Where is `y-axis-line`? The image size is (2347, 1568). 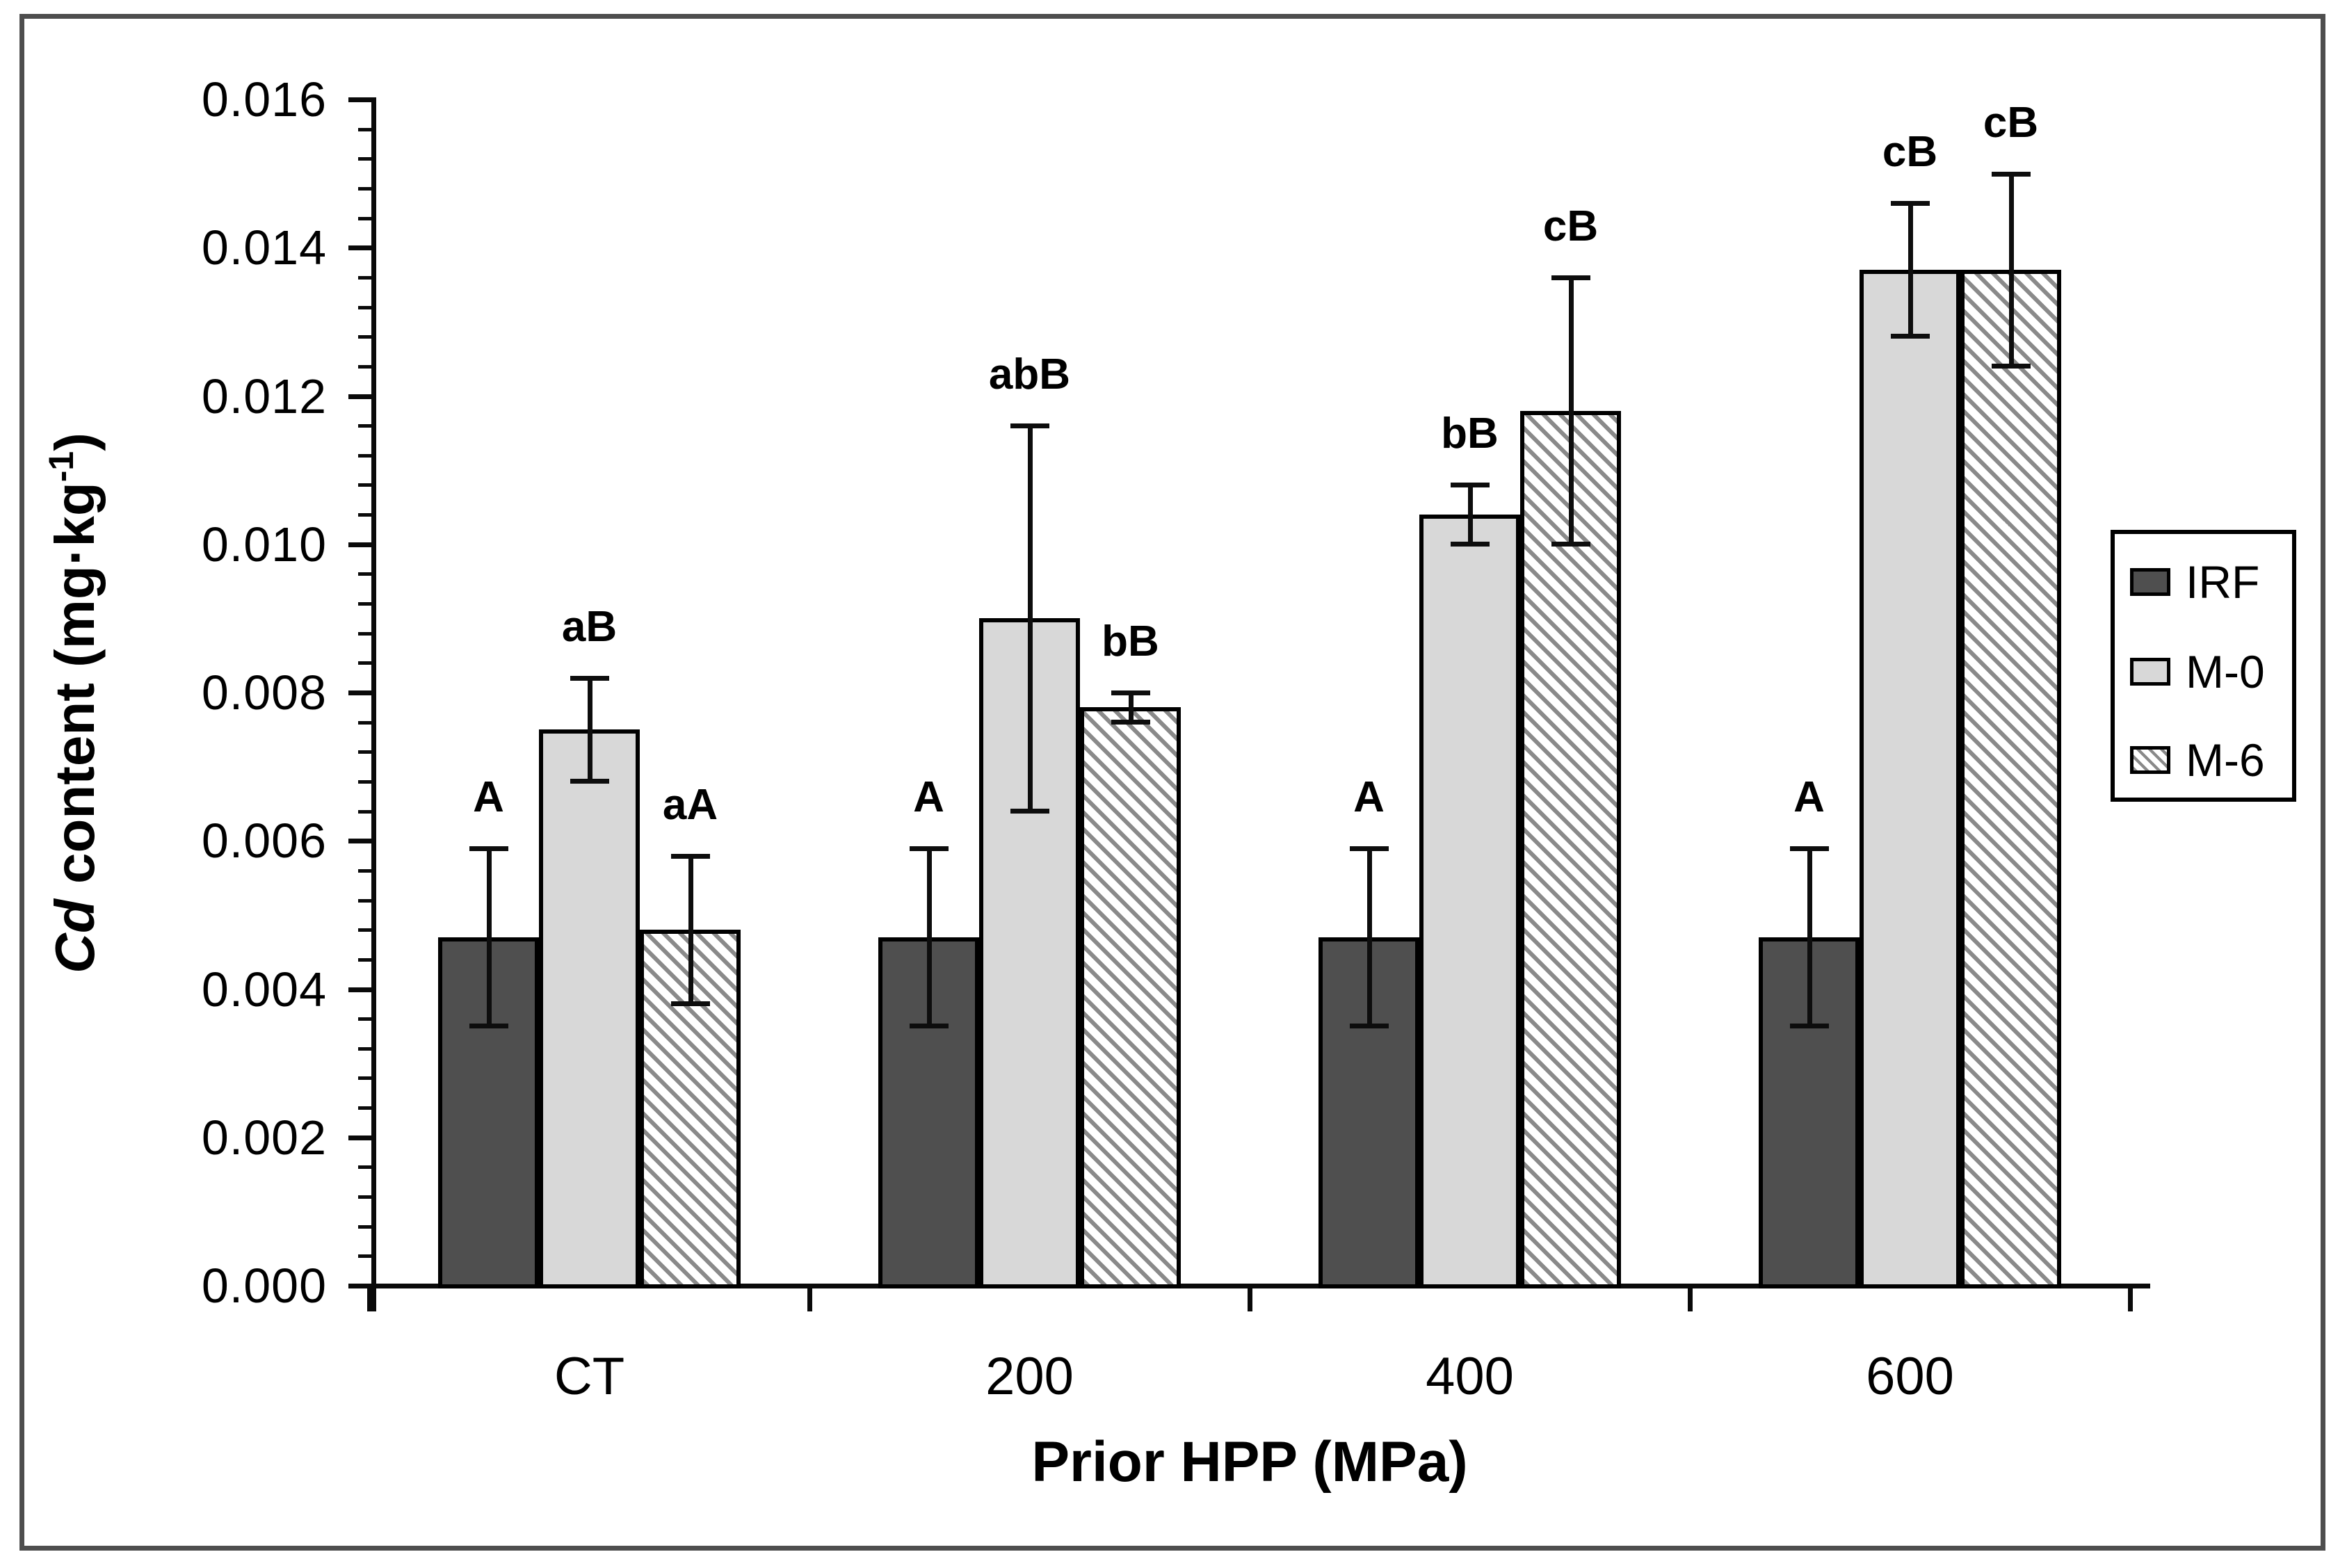 y-axis-line is located at coordinates (373, 704).